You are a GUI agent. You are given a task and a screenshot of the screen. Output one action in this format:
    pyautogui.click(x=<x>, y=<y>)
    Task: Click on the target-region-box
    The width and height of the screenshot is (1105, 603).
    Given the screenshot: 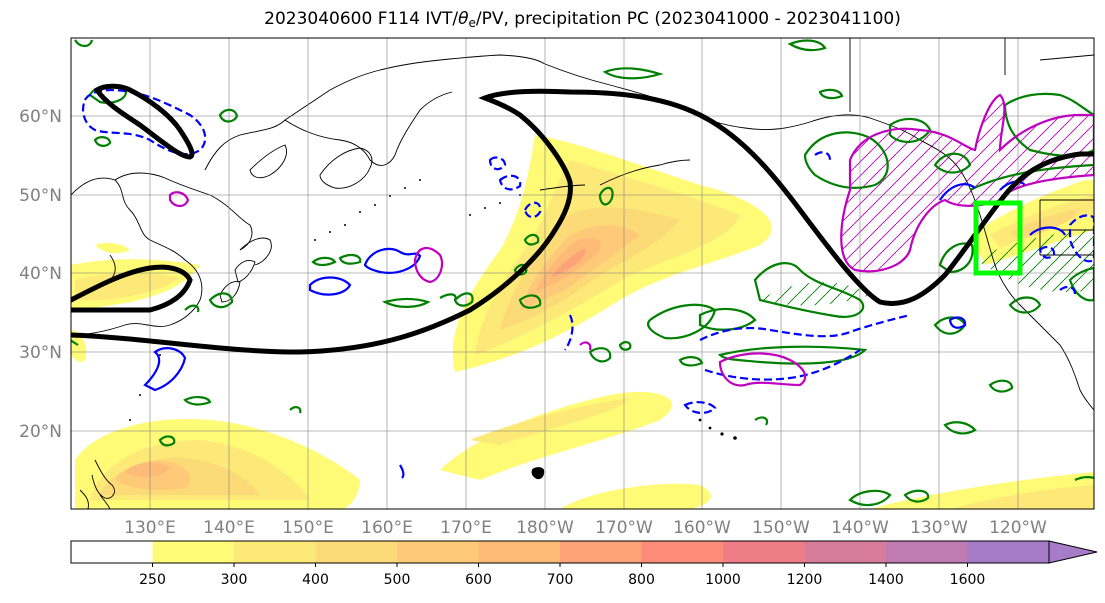 What is the action you would take?
    pyautogui.click(x=998, y=238)
    